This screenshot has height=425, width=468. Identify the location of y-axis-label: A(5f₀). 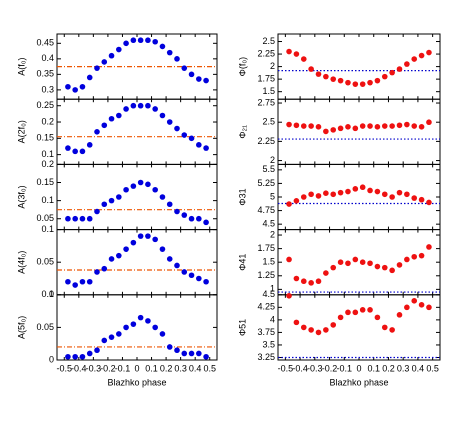
(21, 327).